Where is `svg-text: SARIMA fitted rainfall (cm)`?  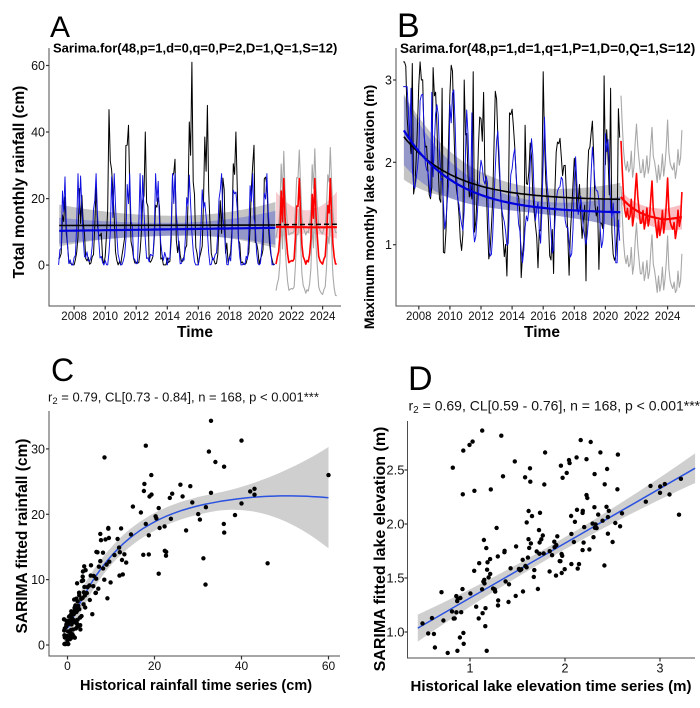 svg-text: SARIMA fitted rainfall (cm) is located at coordinates (22, 536).